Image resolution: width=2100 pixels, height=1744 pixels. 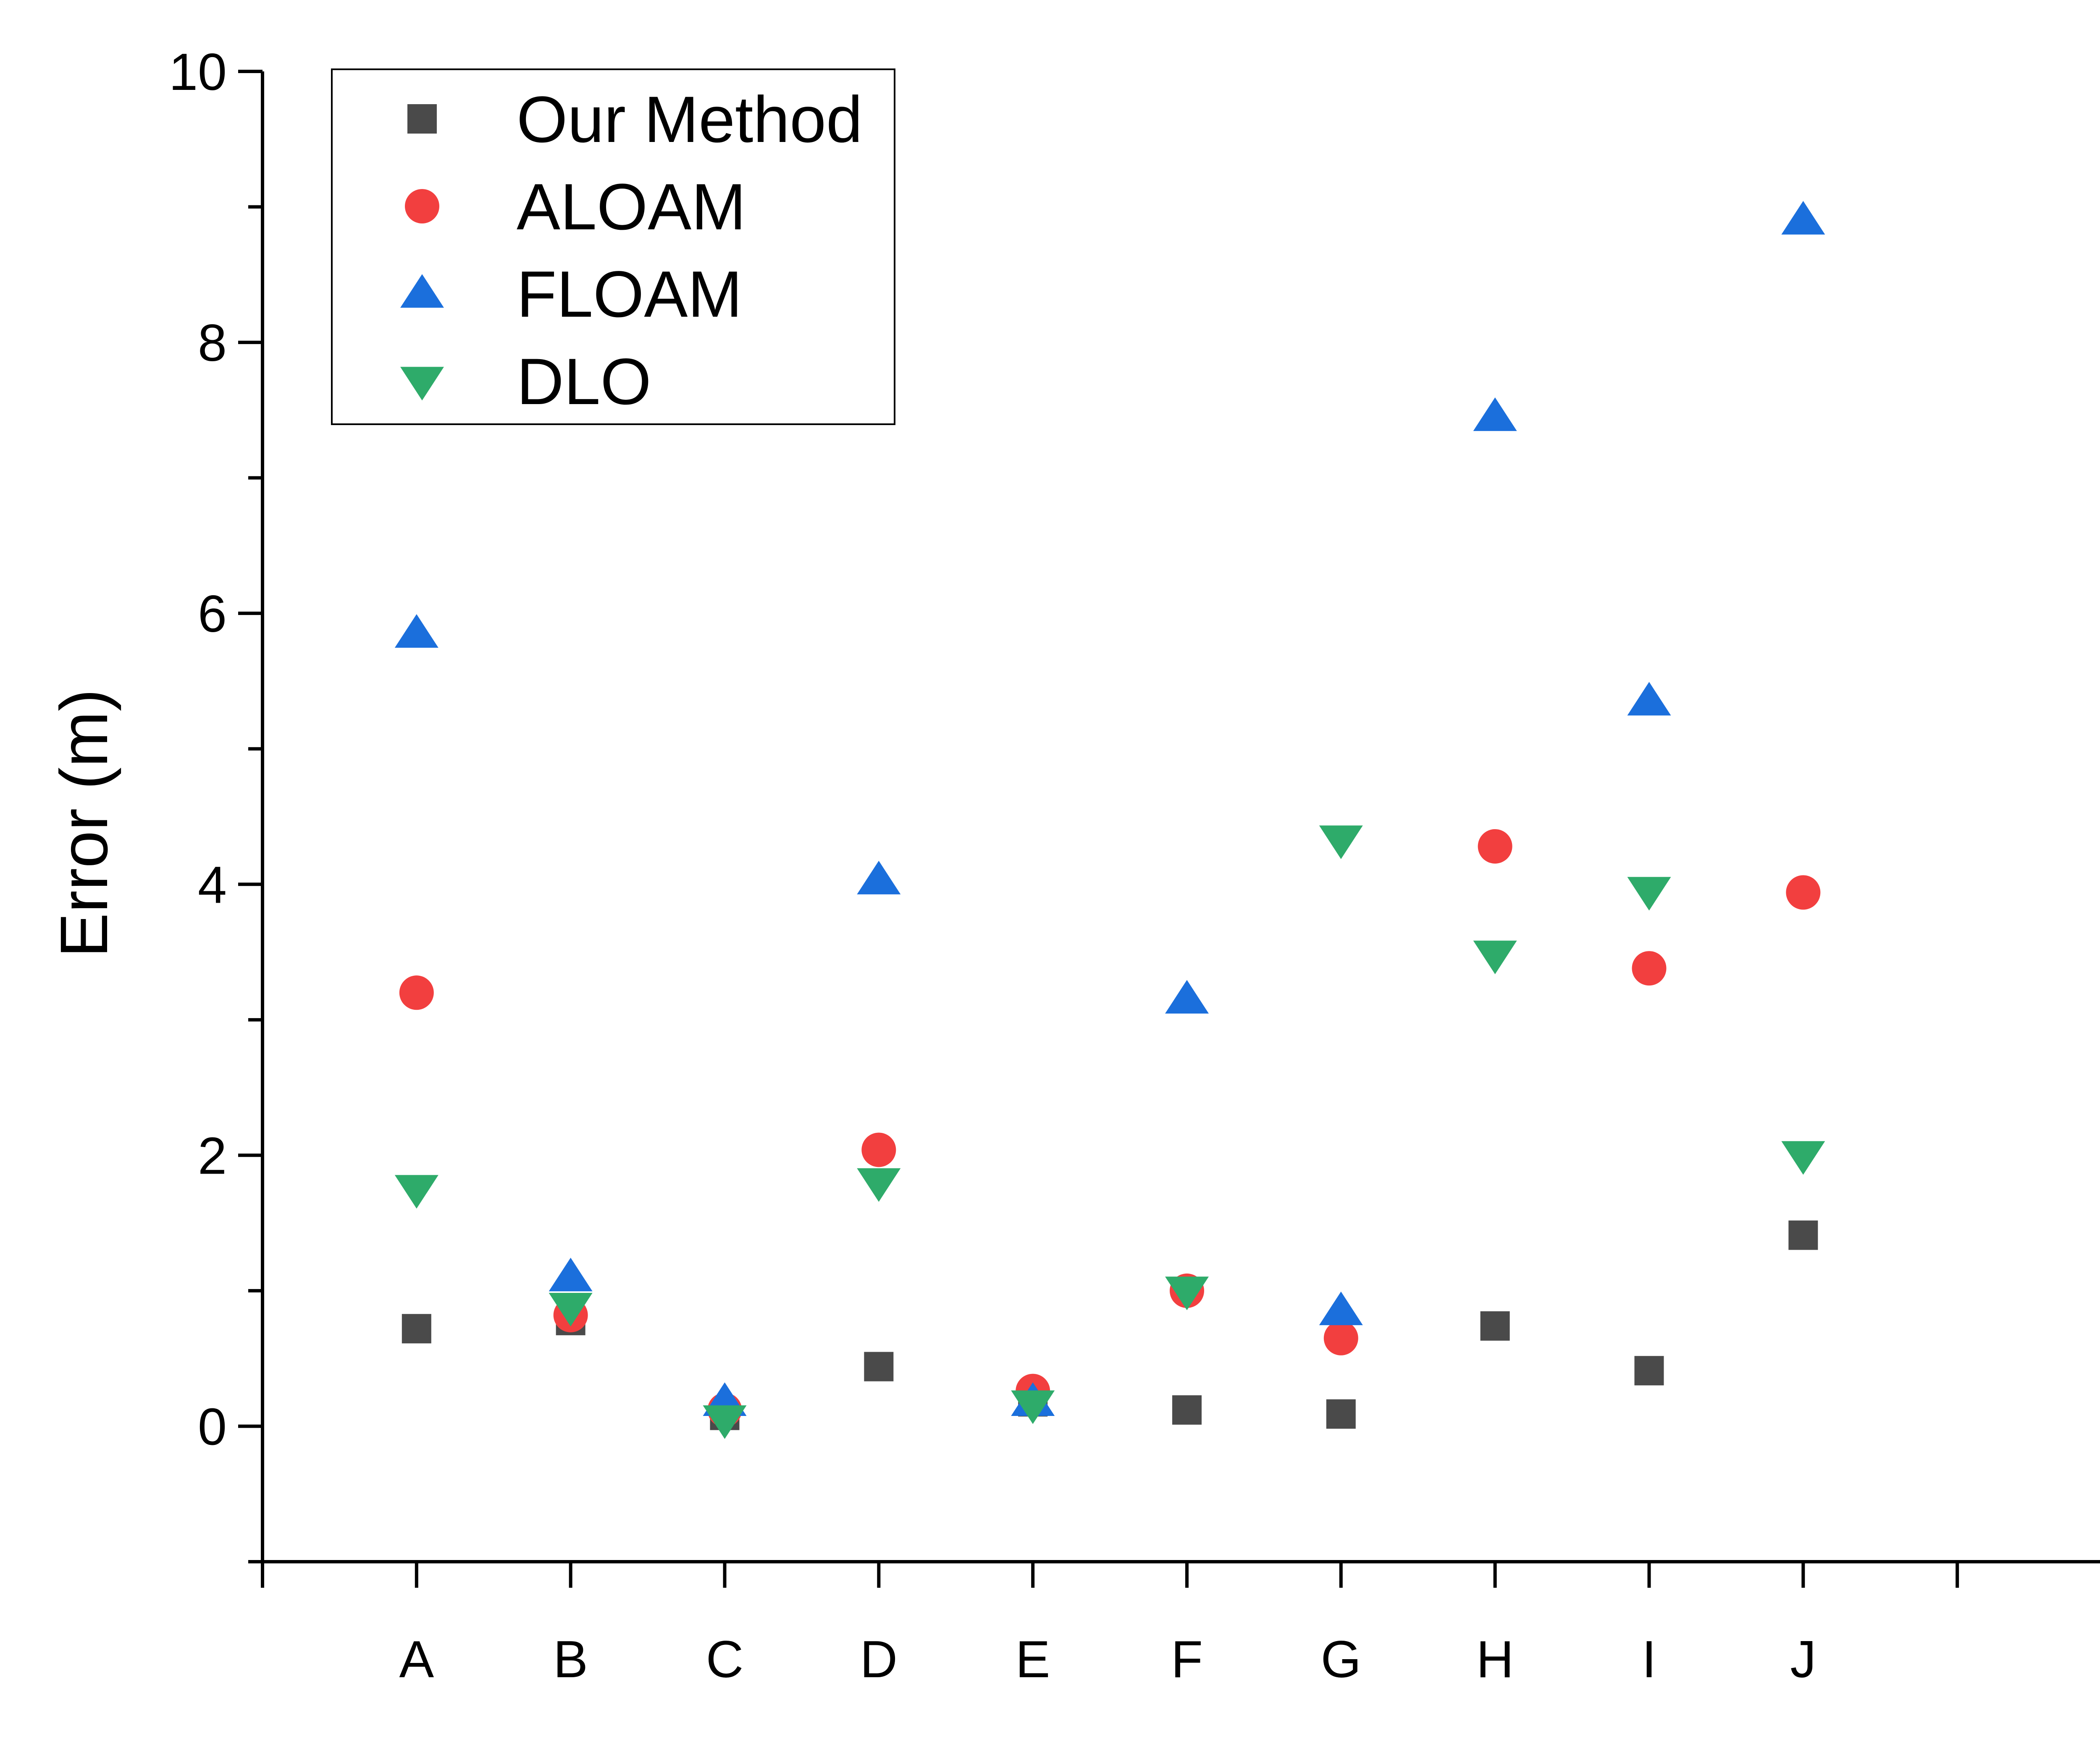 I want to click on y-tick-label: 4, so click(x=212, y=885).